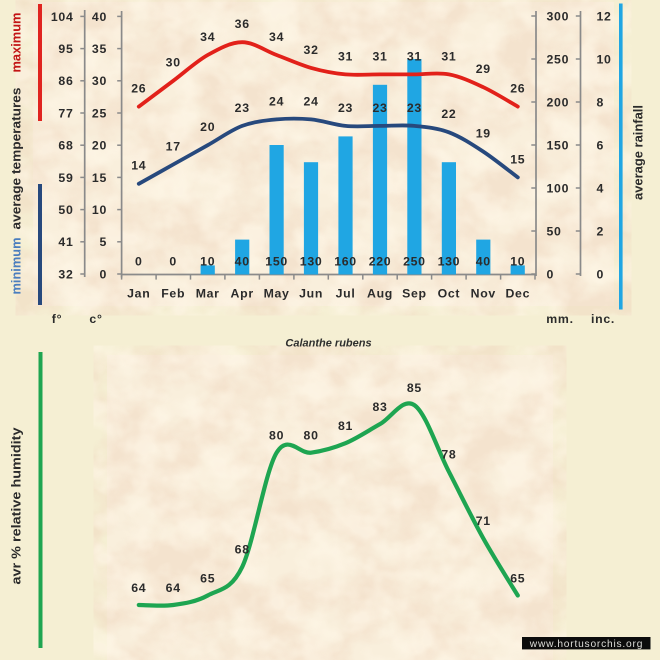 Image resolution: width=660 pixels, height=660 pixels. What do you see at coordinates (346, 294) in the screenshot?
I see `svg-text: Jul` at bounding box center [346, 294].